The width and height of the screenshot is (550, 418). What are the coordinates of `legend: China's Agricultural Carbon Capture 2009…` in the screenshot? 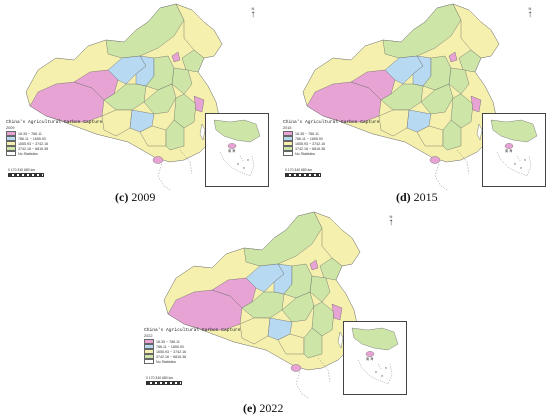 It's located at (54, 138).